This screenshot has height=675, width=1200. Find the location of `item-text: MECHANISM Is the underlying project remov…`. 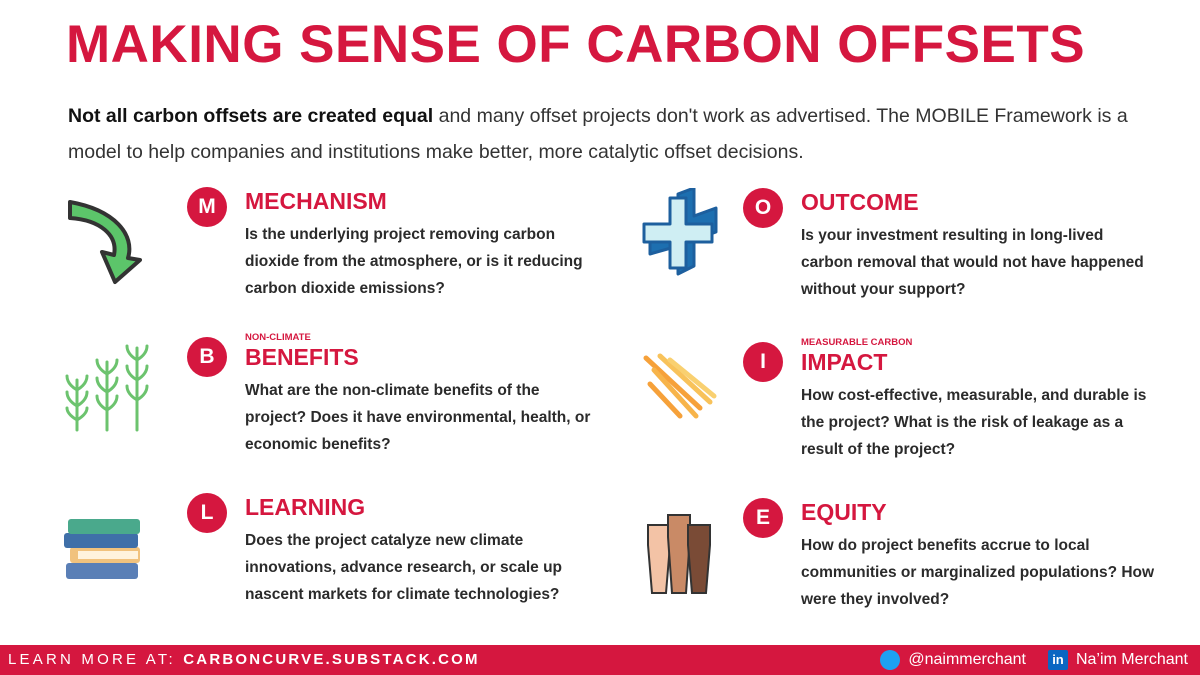

item-text: MECHANISM Is the underlying project remov… is located at coordinates (425, 244).